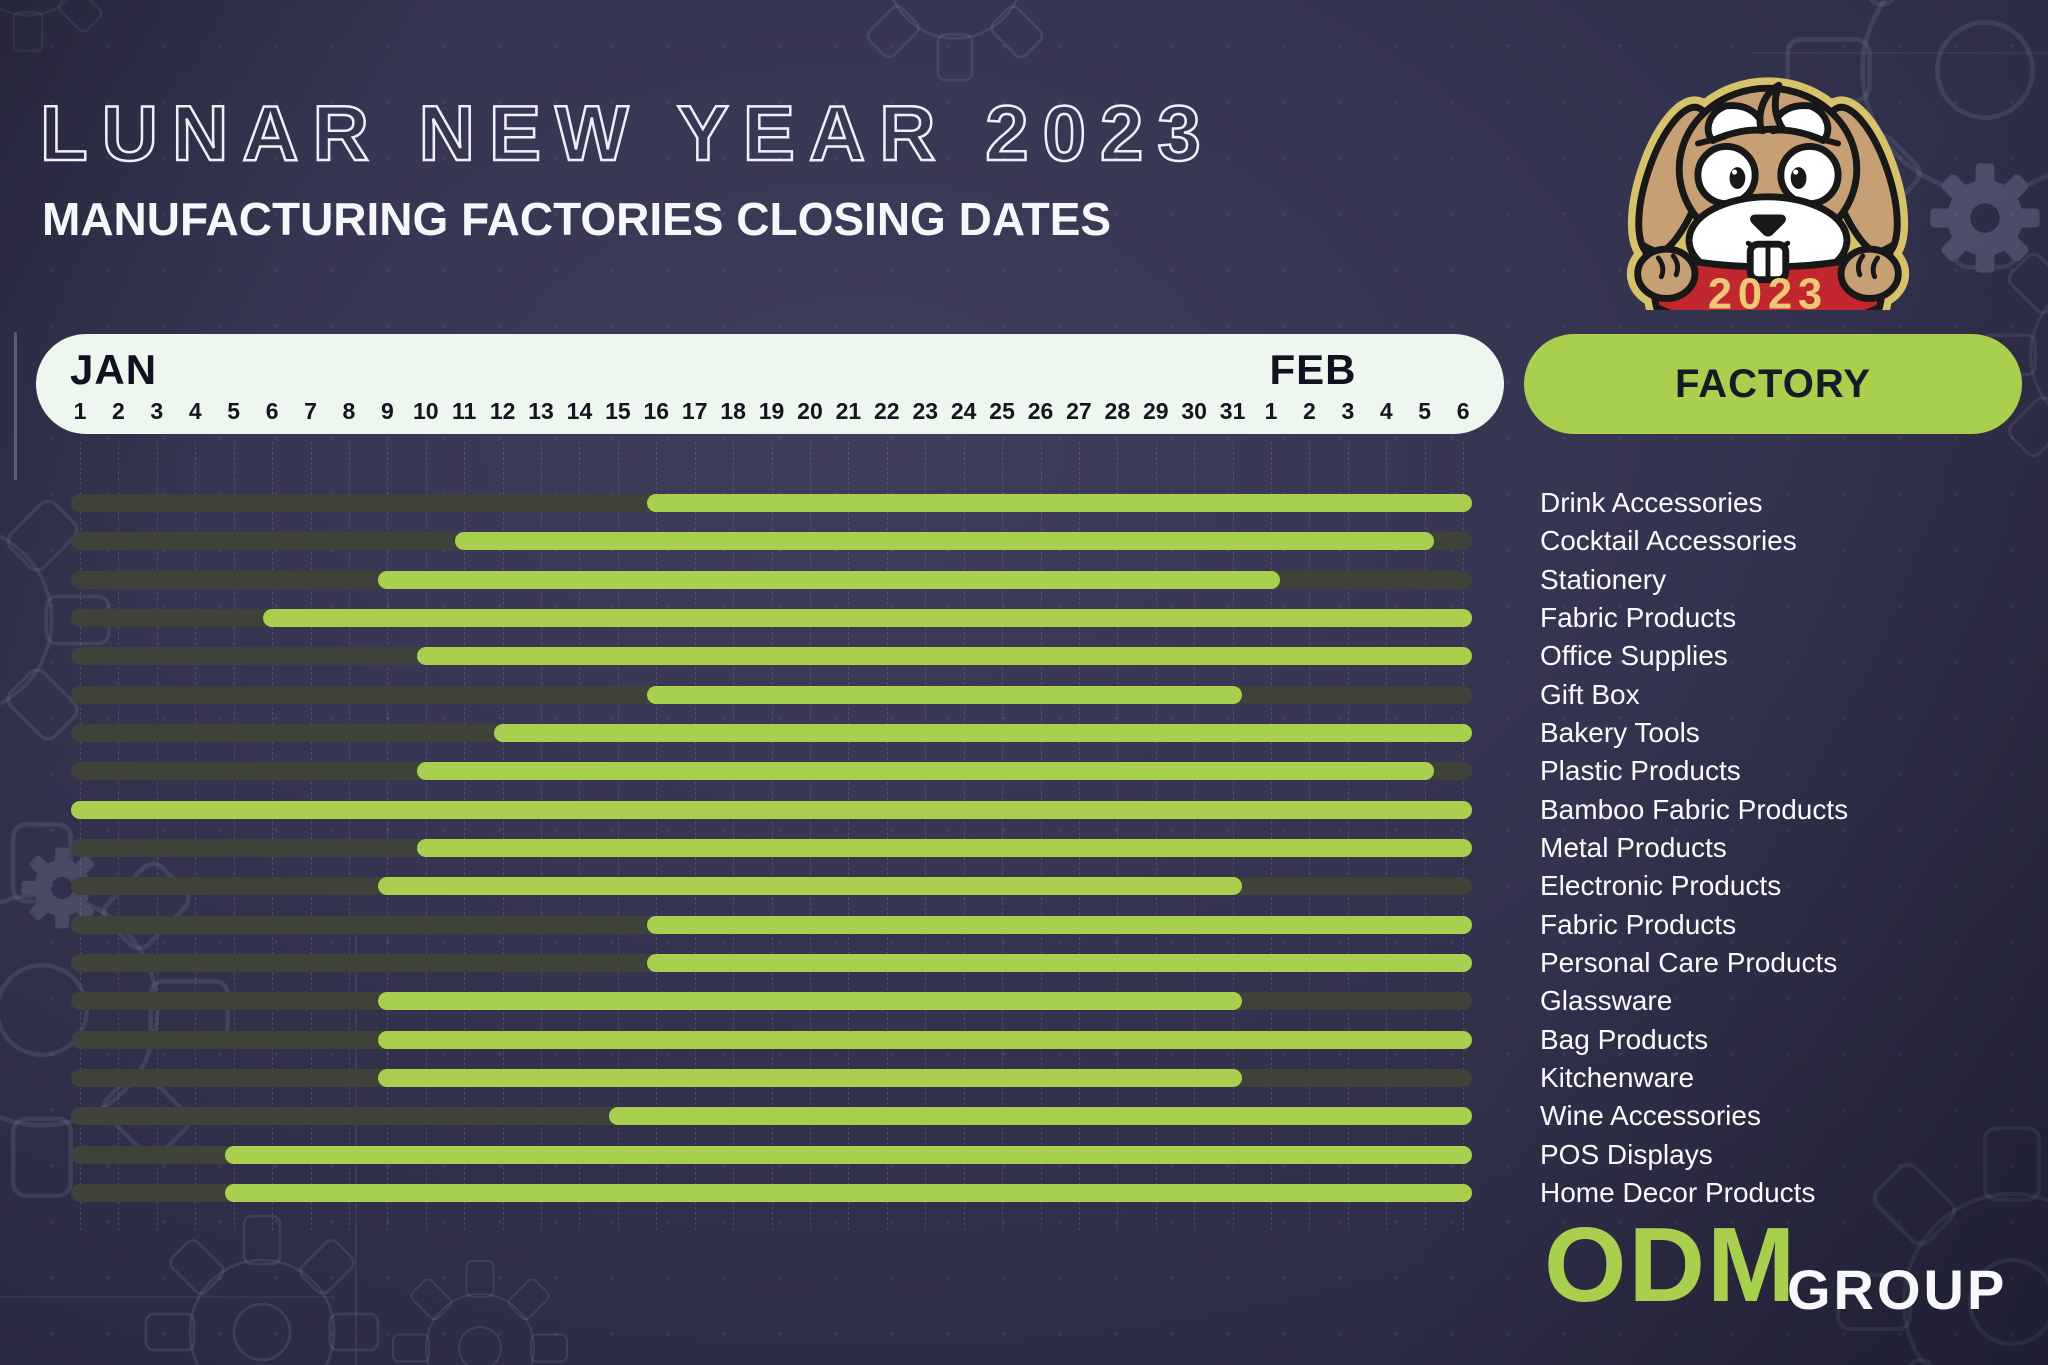 This screenshot has height=1365, width=2048. I want to click on factory-label: Kitchenware, so click(1617, 1077).